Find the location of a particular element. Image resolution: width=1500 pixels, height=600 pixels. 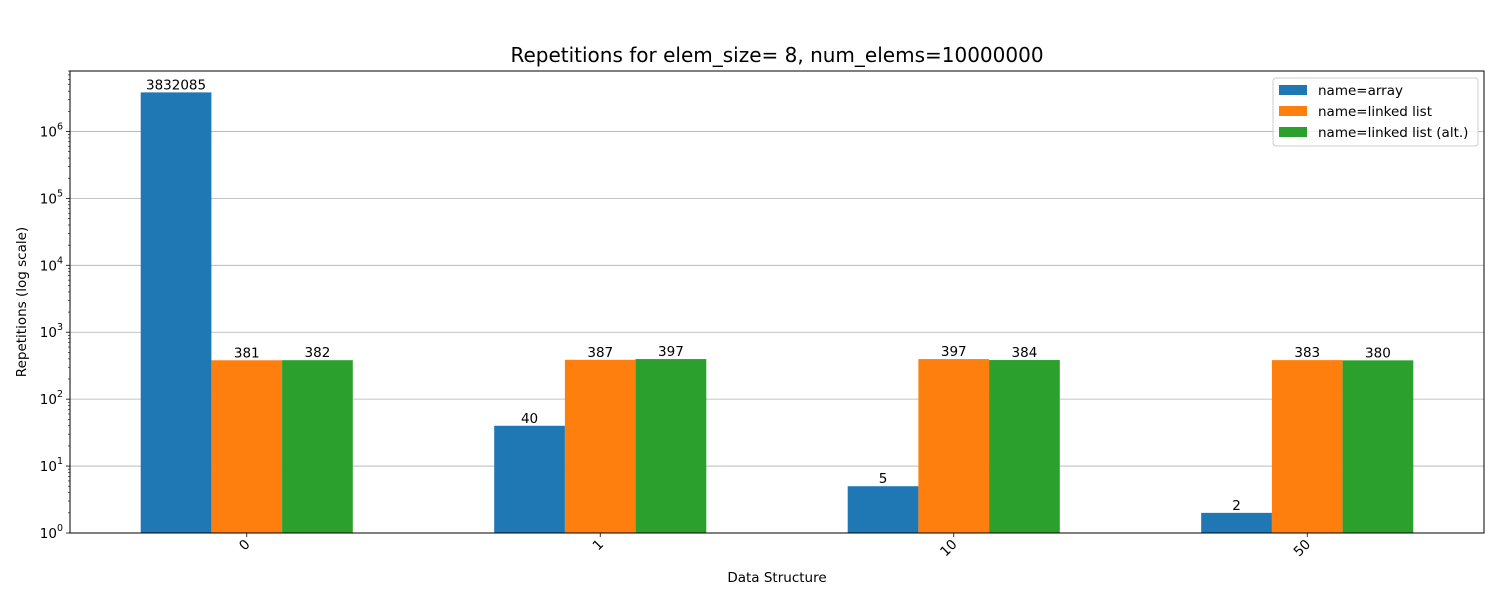

bar-value-label: 381 is located at coordinates (247, 353).